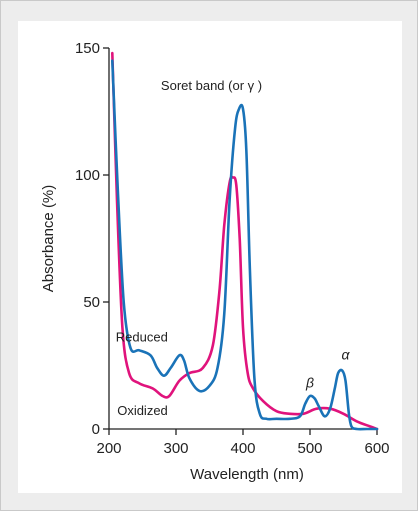 The width and height of the screenshot is (418, 511). I want to click on annotation-1: Reduced, so click(142, 337).